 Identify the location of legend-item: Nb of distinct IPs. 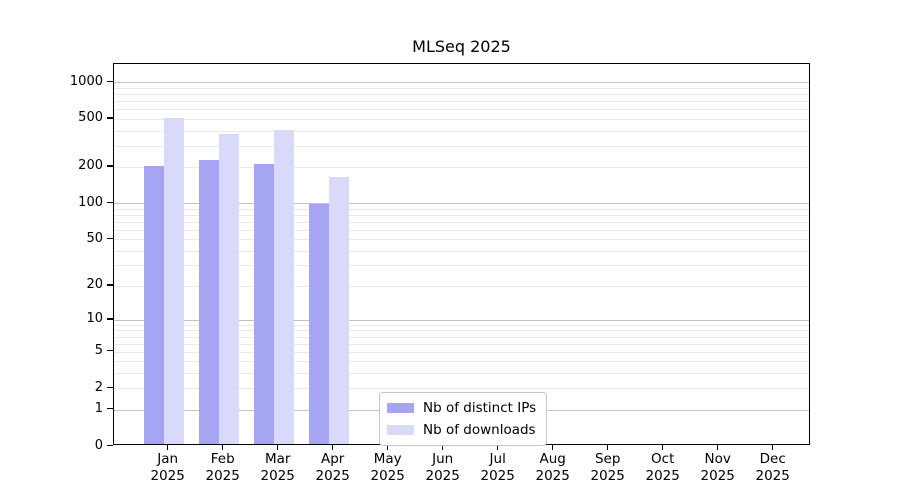
(462, 408).